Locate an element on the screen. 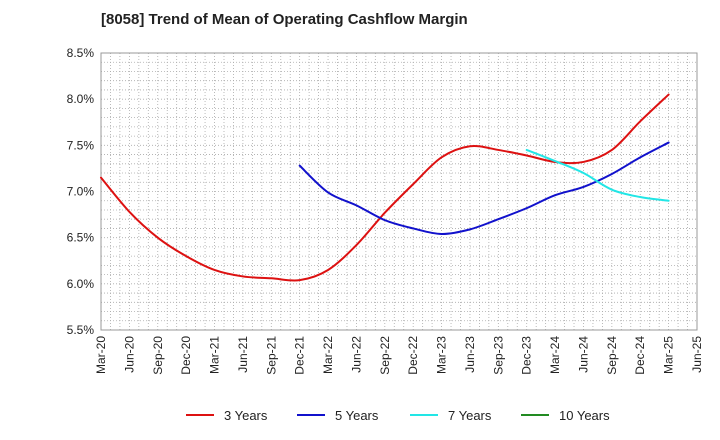  y-tick-label: 7.0% is located at coordinates (81, 192).